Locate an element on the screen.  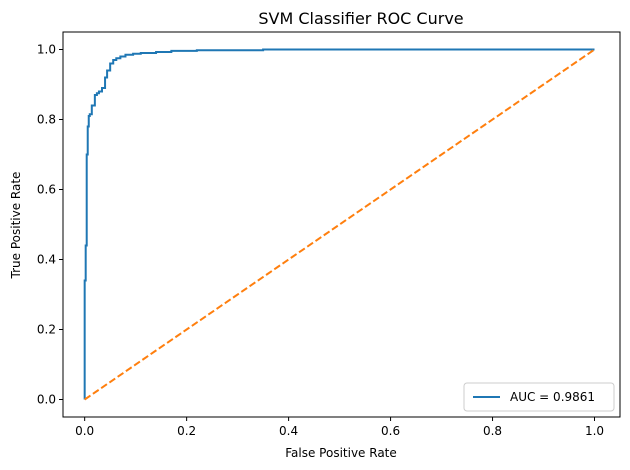
chart-title: SVM Classifier ROC Curve is located at coordinates (360, 18).